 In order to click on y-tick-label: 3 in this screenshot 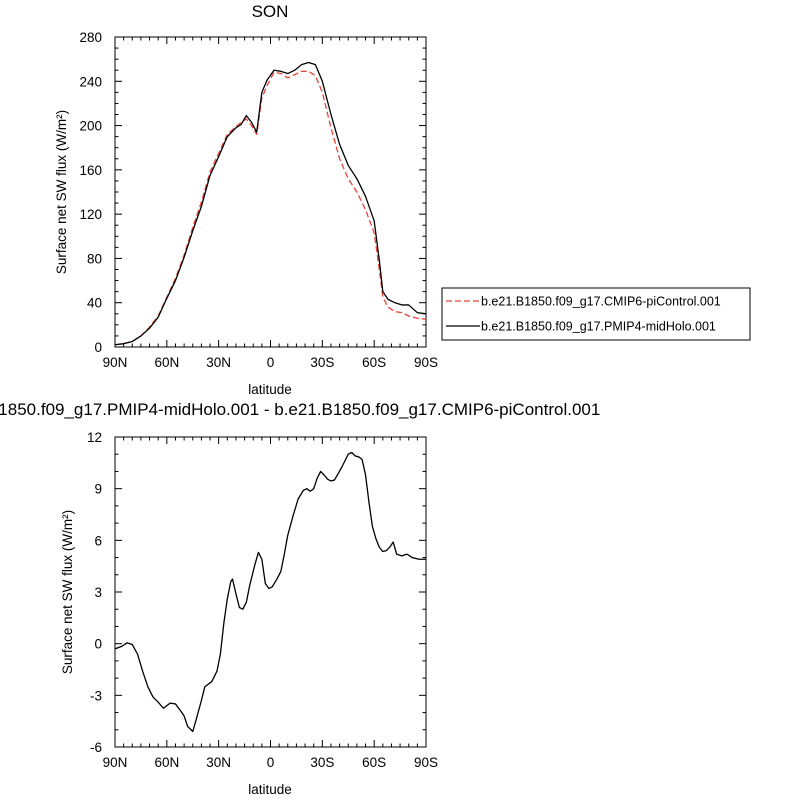, I will do `click(98, 592)`.